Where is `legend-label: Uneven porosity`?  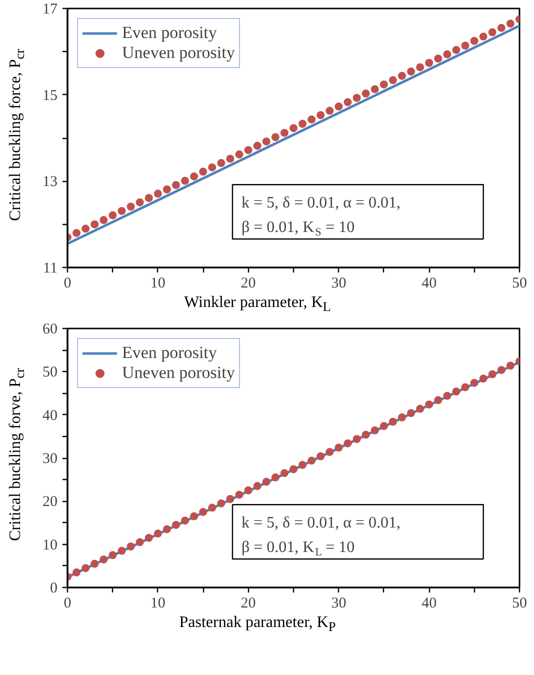
legend-label: Uneven porosity is located at coordinates (178, 53).